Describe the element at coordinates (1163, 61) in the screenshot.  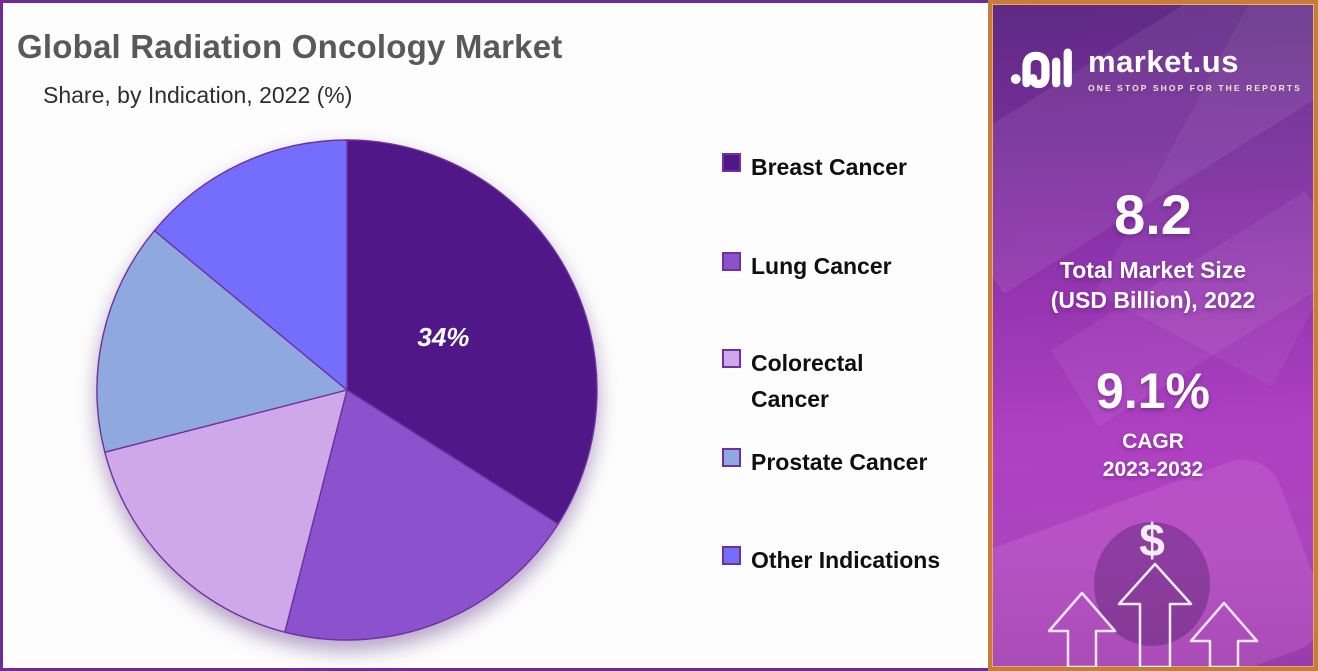
I see `brand-name: market.us` at that location.